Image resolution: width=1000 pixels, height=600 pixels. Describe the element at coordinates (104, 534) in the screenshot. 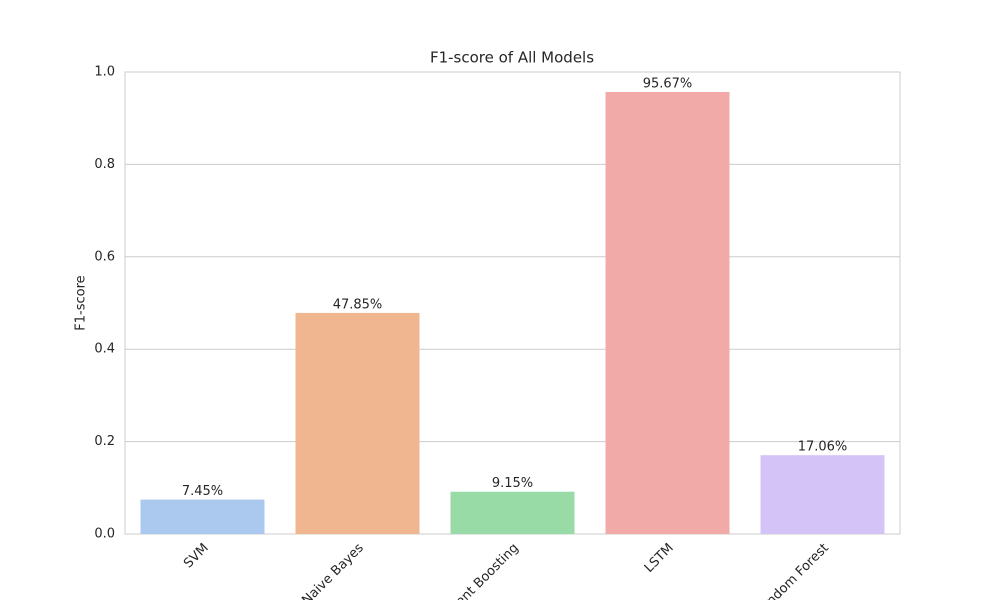

I see `y-tick-label: 0.0` at that location.